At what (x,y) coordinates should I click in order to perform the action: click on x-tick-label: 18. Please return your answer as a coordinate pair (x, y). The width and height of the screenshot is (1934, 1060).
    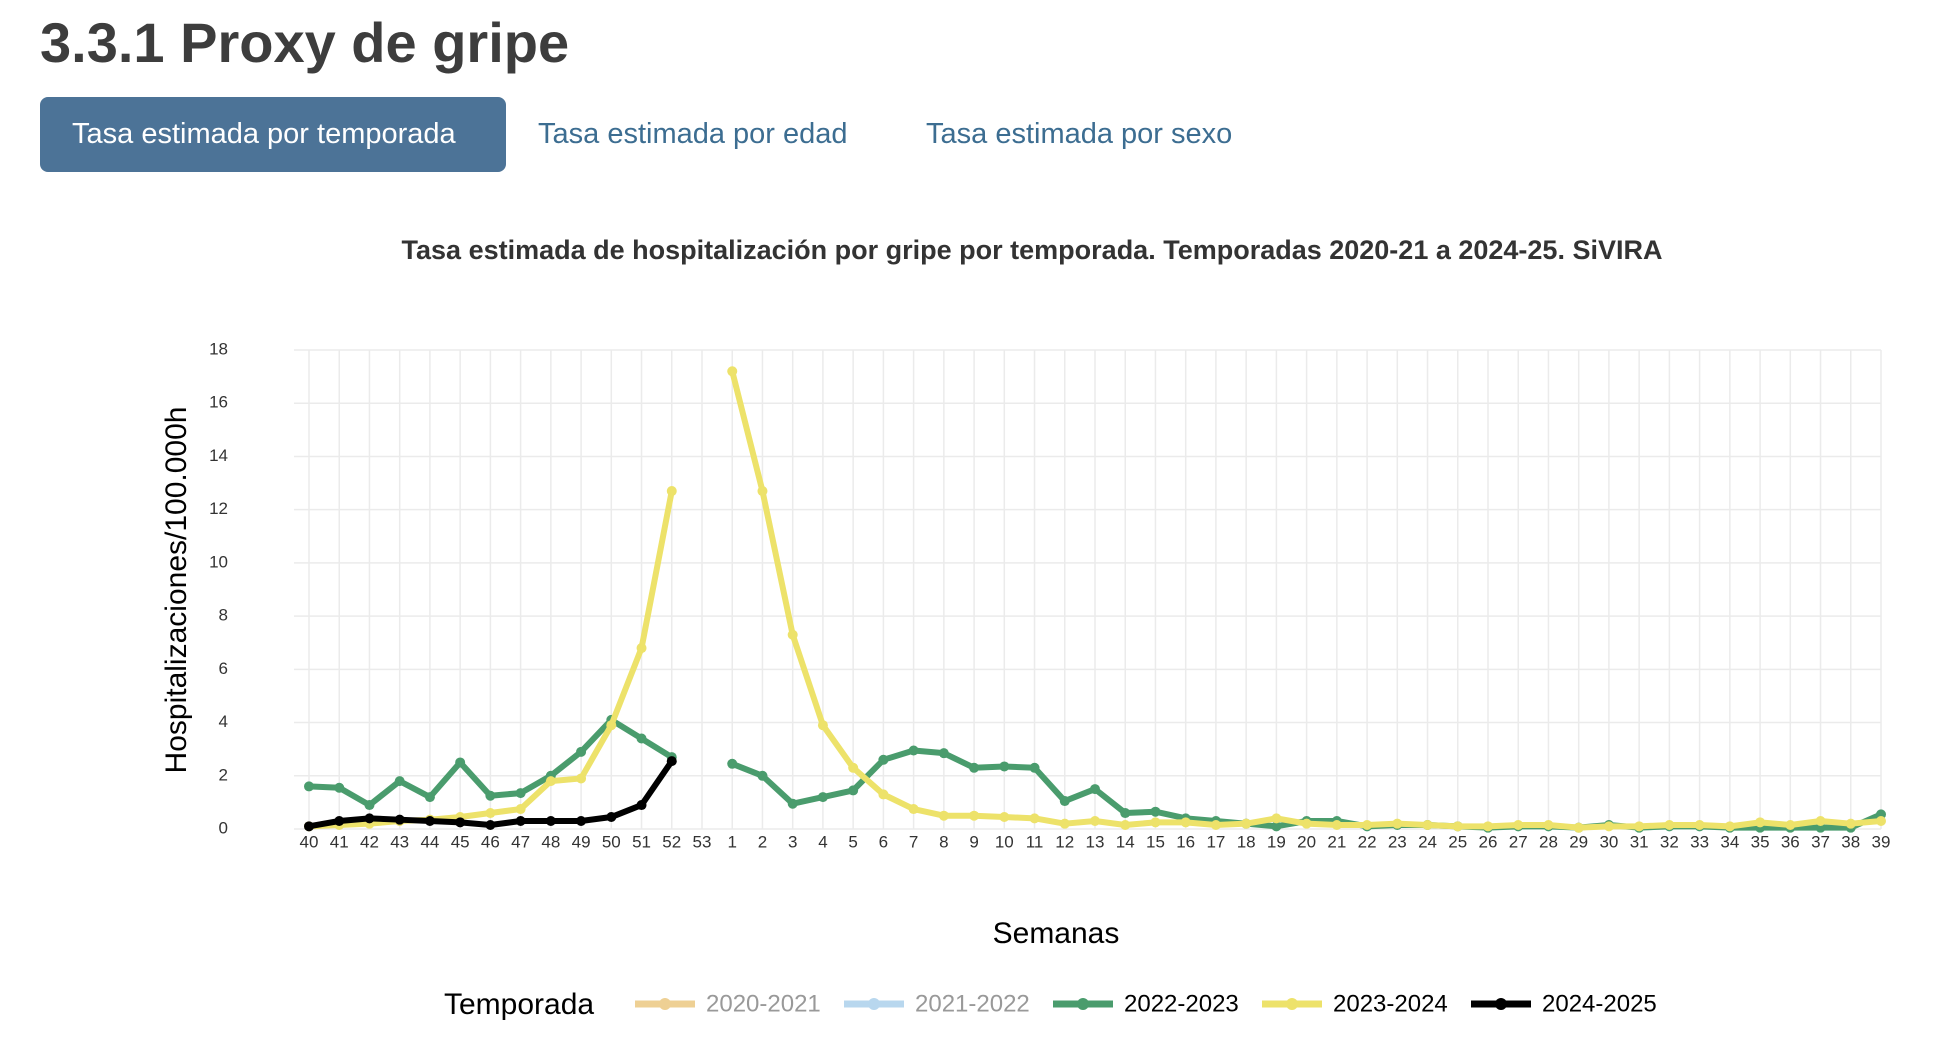
    Looking at the image, I should click on (1246, 841).